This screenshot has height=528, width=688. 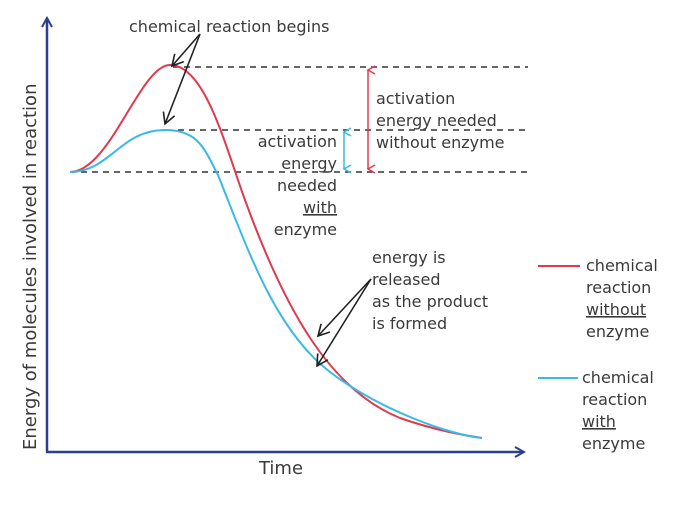 I want to click on activation-with-enzyme-label: activation energy needed with enzyme, so click(x=297, y=185).